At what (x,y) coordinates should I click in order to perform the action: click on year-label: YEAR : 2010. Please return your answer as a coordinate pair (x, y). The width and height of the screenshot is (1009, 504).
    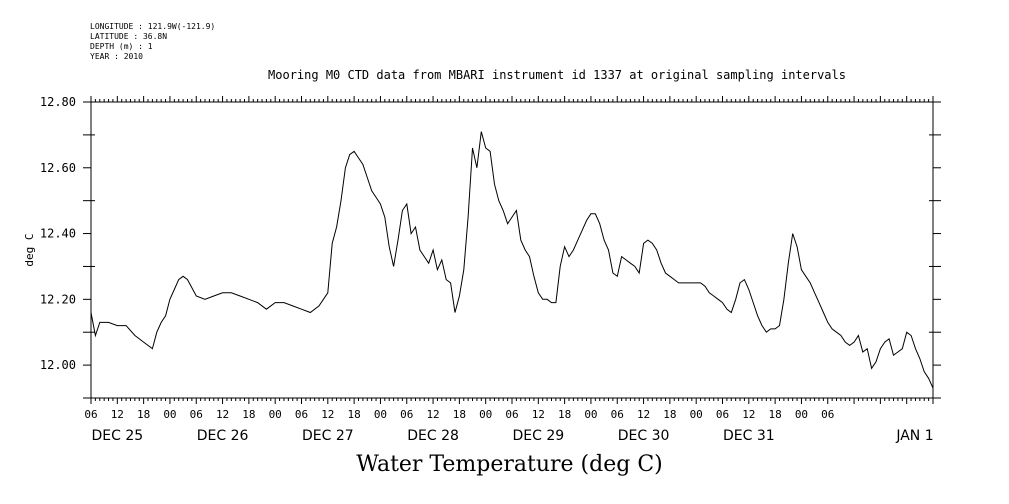
    Looking at the image, I should click on (116, 56).